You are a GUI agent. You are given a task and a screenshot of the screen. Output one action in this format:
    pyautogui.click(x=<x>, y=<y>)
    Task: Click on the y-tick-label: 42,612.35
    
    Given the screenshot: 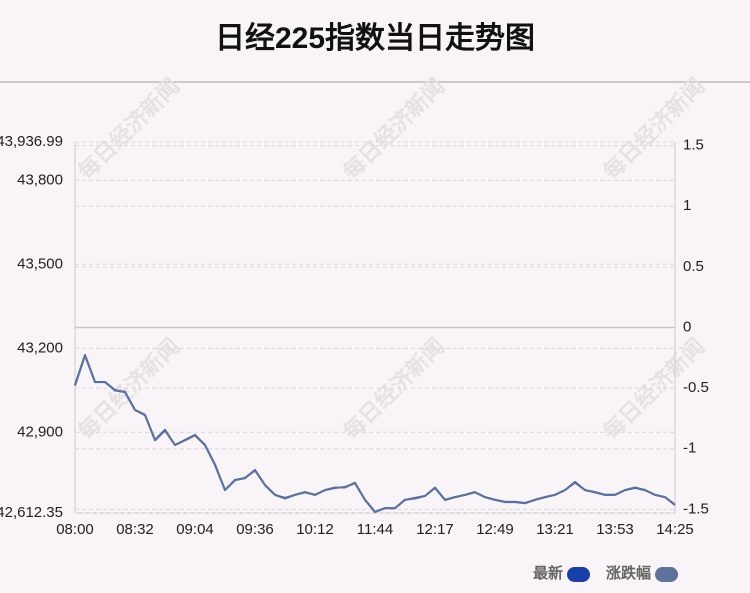 What is the action you would take?
    pyautogui.click(x=31, y=512)
    